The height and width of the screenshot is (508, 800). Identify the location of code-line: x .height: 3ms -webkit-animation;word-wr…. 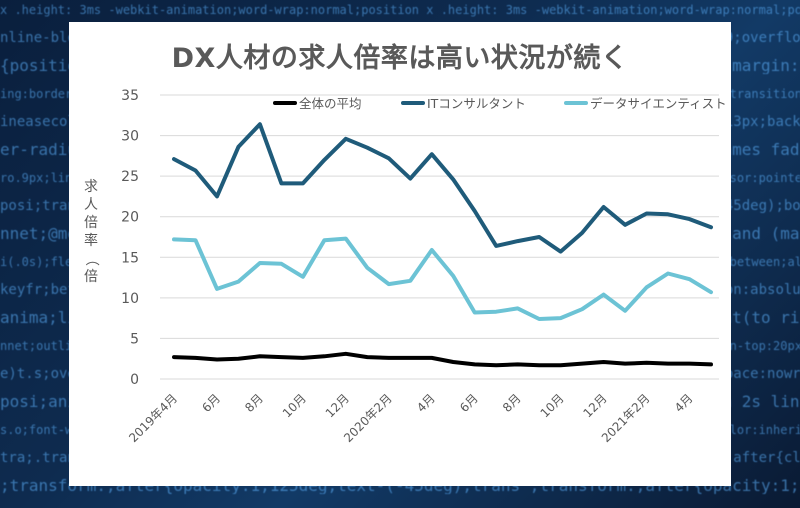
(400, 10).